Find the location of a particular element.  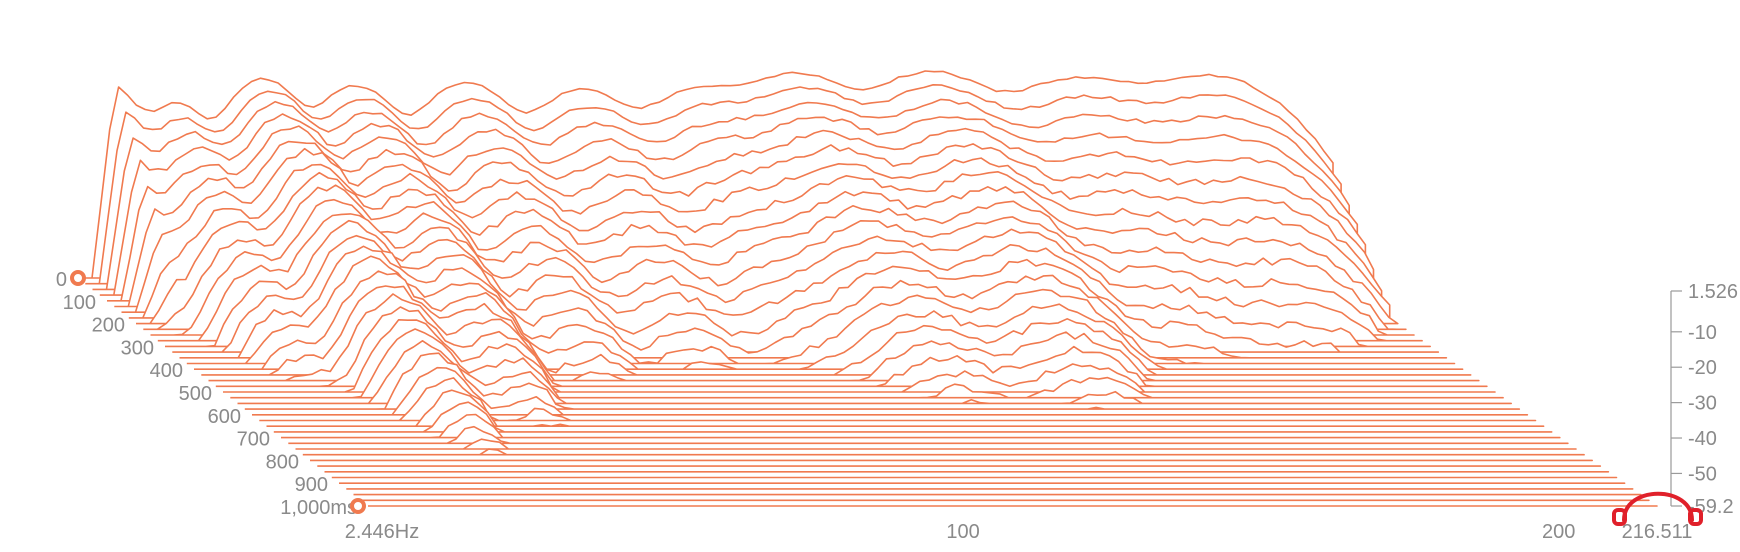

time-tick-label: 800 is located at coordinates (282, 462).